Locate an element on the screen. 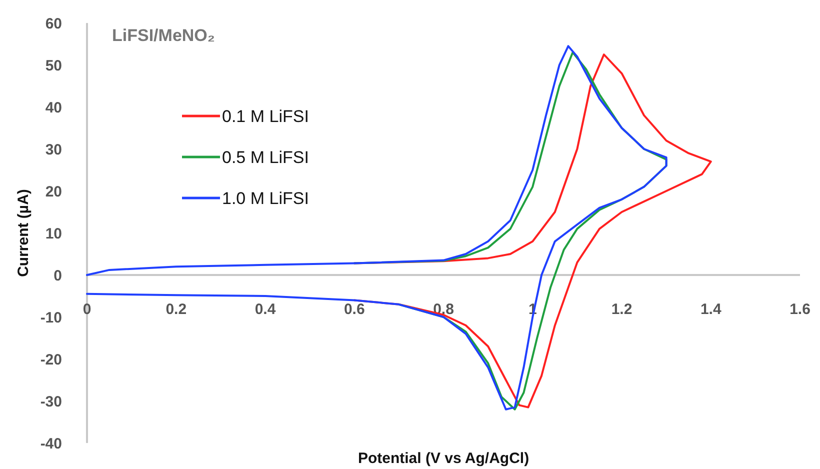 The width and height of the screenshot is (820, 469). y-tick-label: 20 is located at coordinates (53, 191).